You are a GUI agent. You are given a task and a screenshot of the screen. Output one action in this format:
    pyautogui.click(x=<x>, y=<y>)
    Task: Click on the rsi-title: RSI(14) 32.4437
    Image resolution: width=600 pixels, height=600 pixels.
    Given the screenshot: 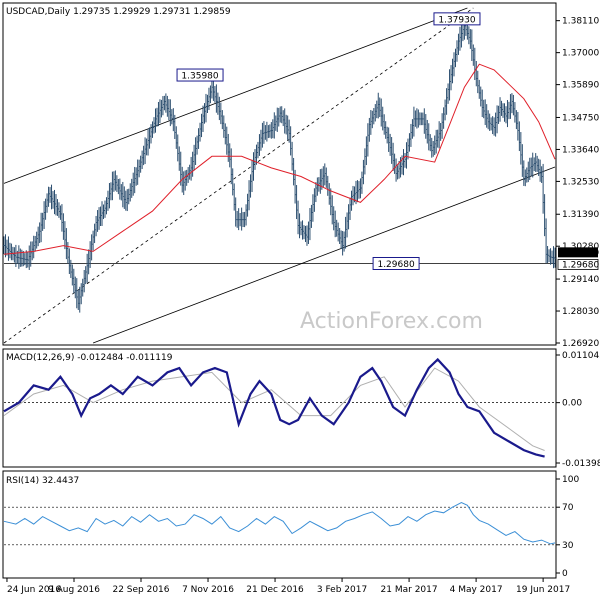 What is the action you would take?
    pyautogui.click(x=42, y=481)
    